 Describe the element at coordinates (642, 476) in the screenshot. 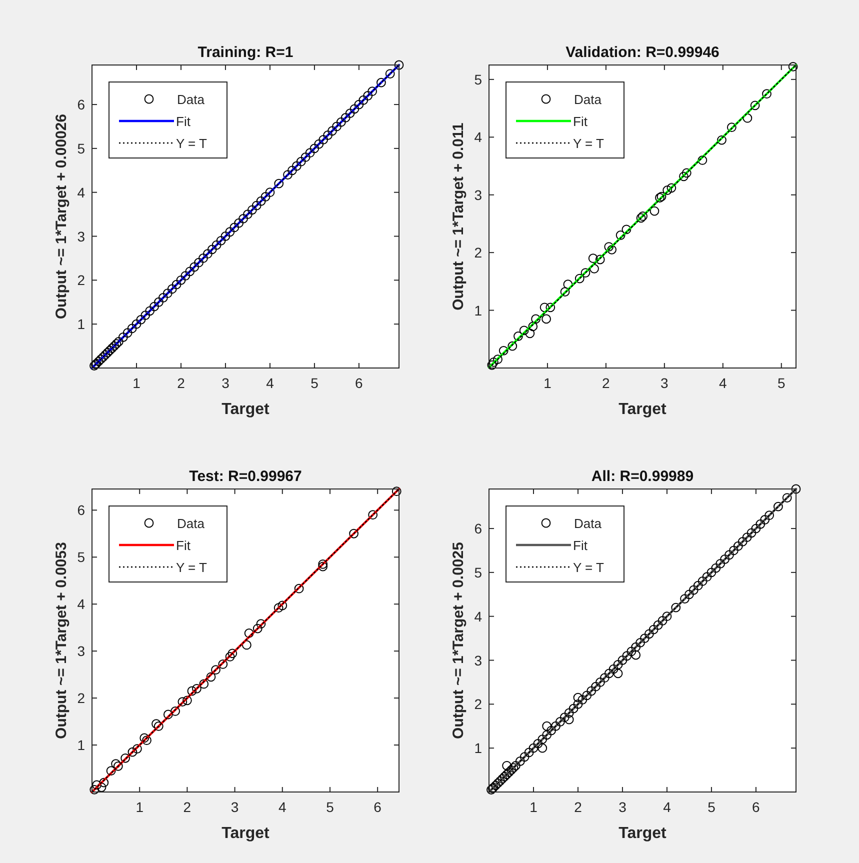

I see `chart-title: All: R=0.99989` at that location.